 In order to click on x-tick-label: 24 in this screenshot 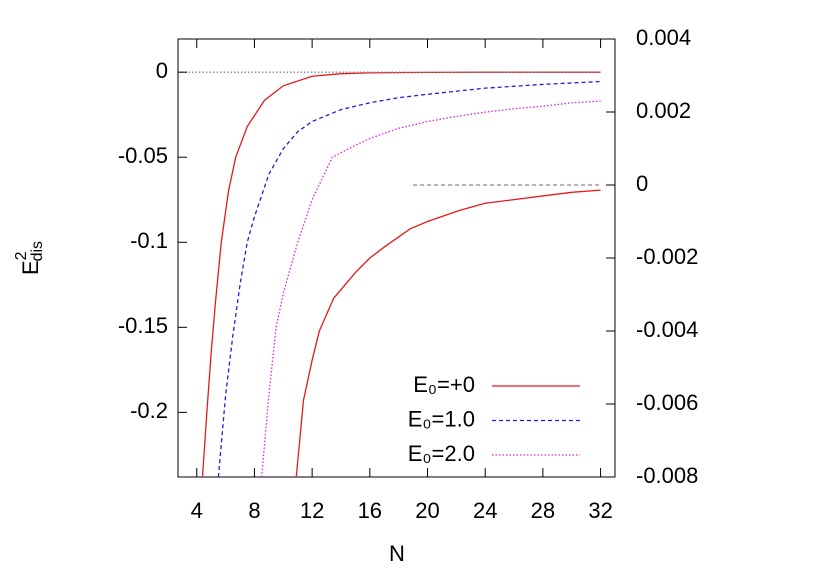, I will do `click(485, 510)`.